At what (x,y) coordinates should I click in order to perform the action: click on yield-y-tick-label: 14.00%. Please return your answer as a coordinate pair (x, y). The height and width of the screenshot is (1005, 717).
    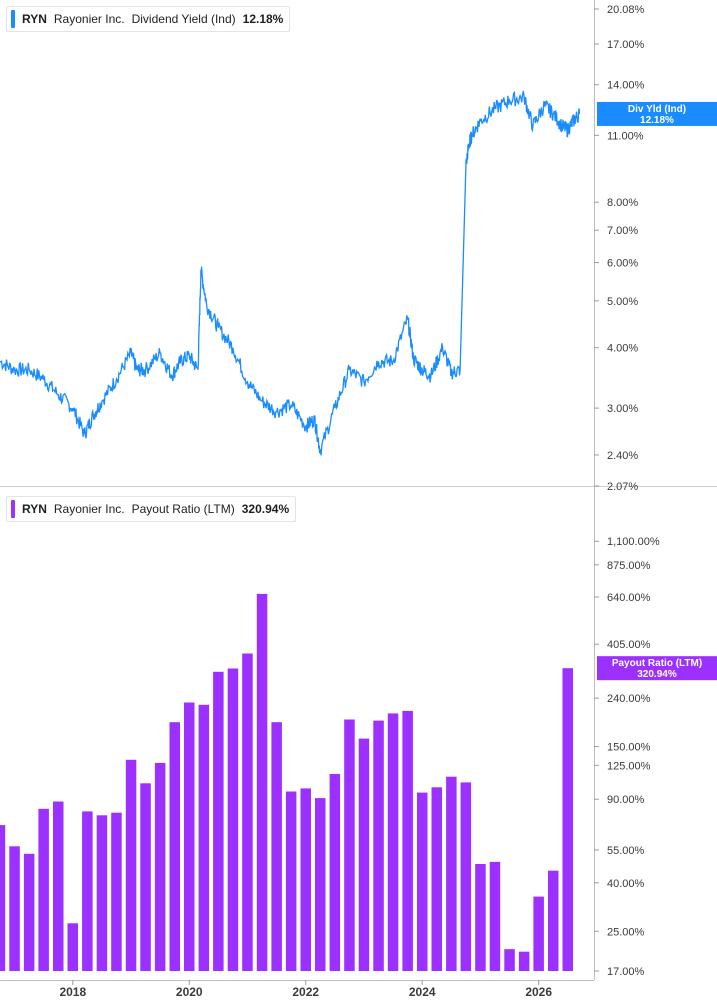
    Looking at the image, I should click on (626, 86).